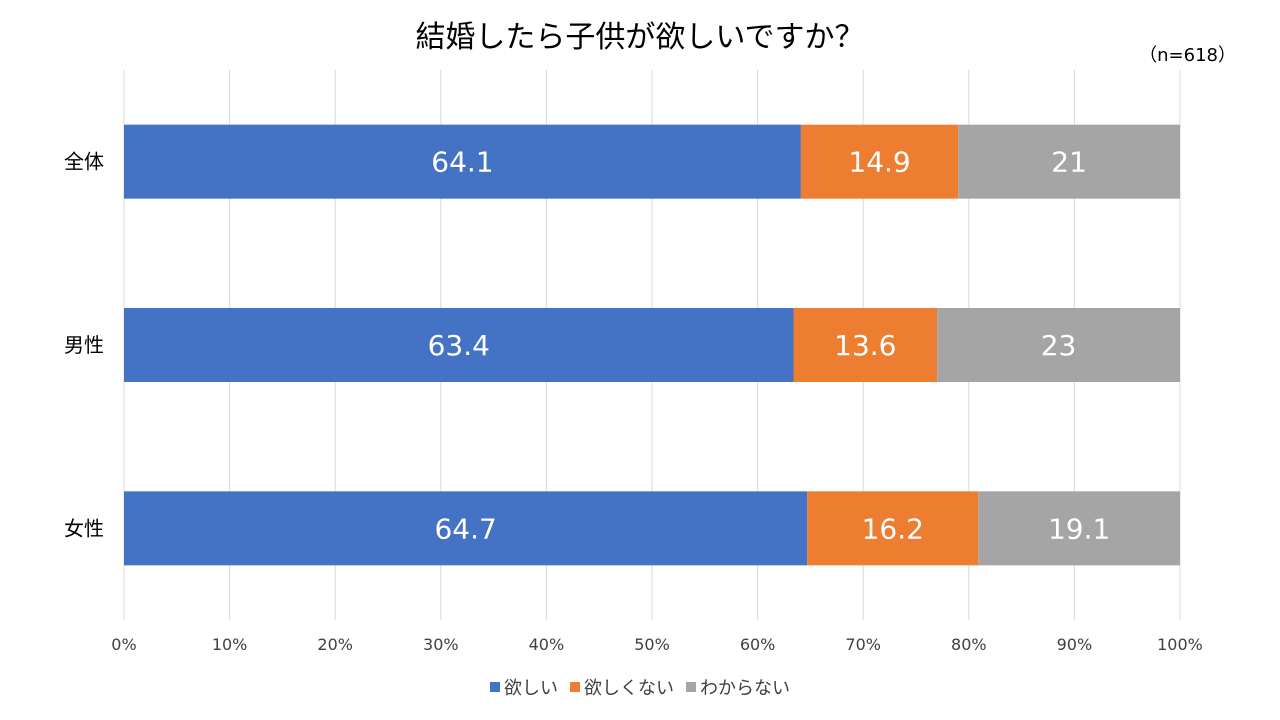  What do you see at coordinates (691, 687) in the screenshot?
I see `legend-swatch-unknown` at bounding box center [691, 687].